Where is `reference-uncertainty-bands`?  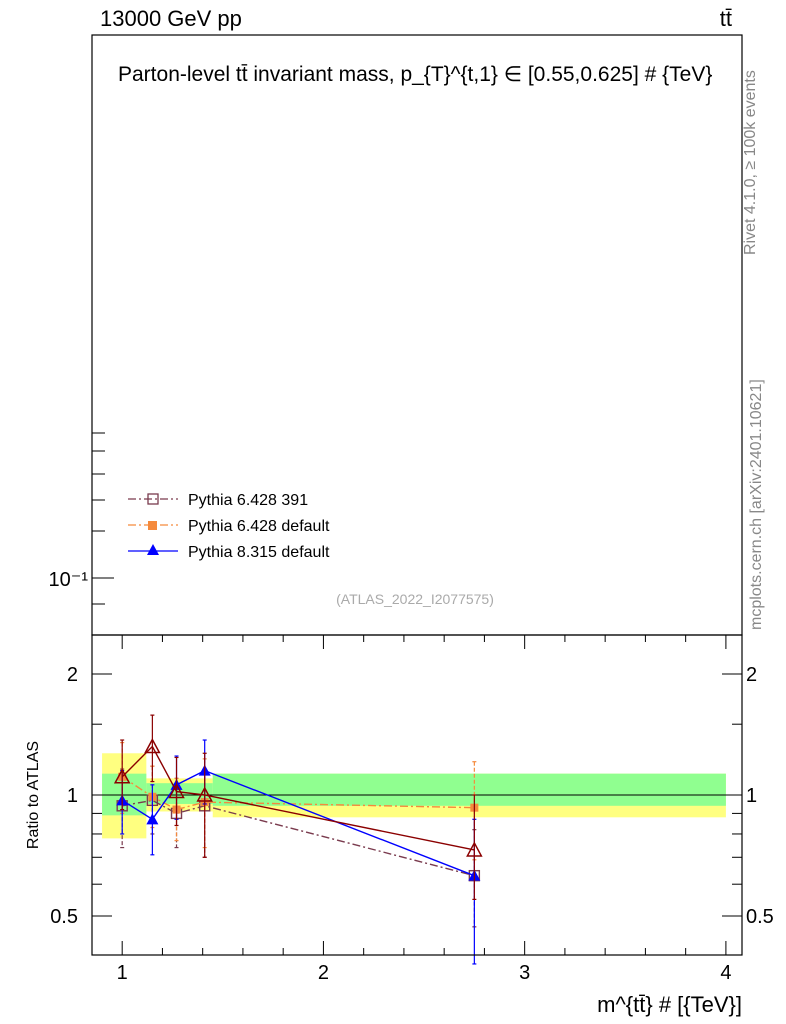
reference-uncertainty-bands is located at coordinates (414, 796).